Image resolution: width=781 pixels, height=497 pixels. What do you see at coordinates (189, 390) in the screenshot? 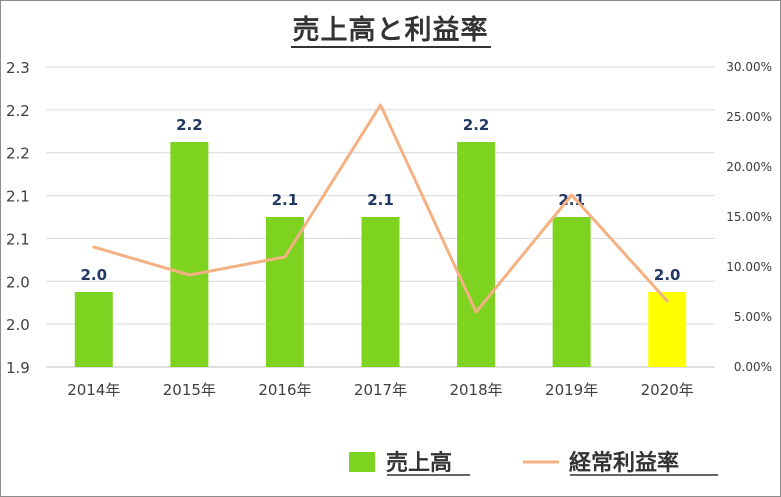
I see `x-tick-label: 2015年` at bounding box center [189, 390].